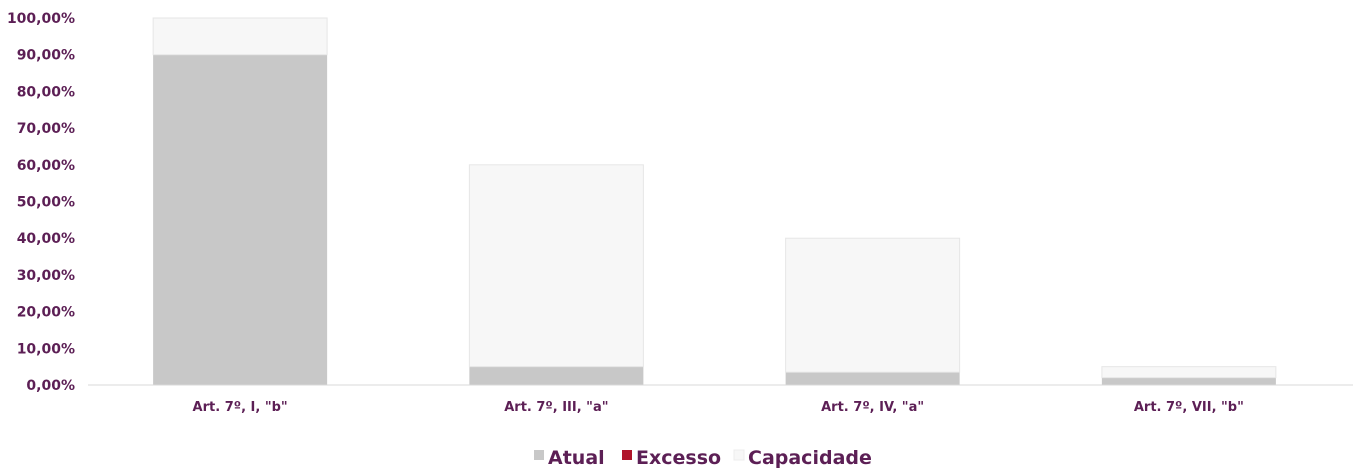 This screenshot has height=475, width=1363. Describe the element at coordinates (50, 386) in the screenshot. I see `y-tick-label: 0,00%` at that location.